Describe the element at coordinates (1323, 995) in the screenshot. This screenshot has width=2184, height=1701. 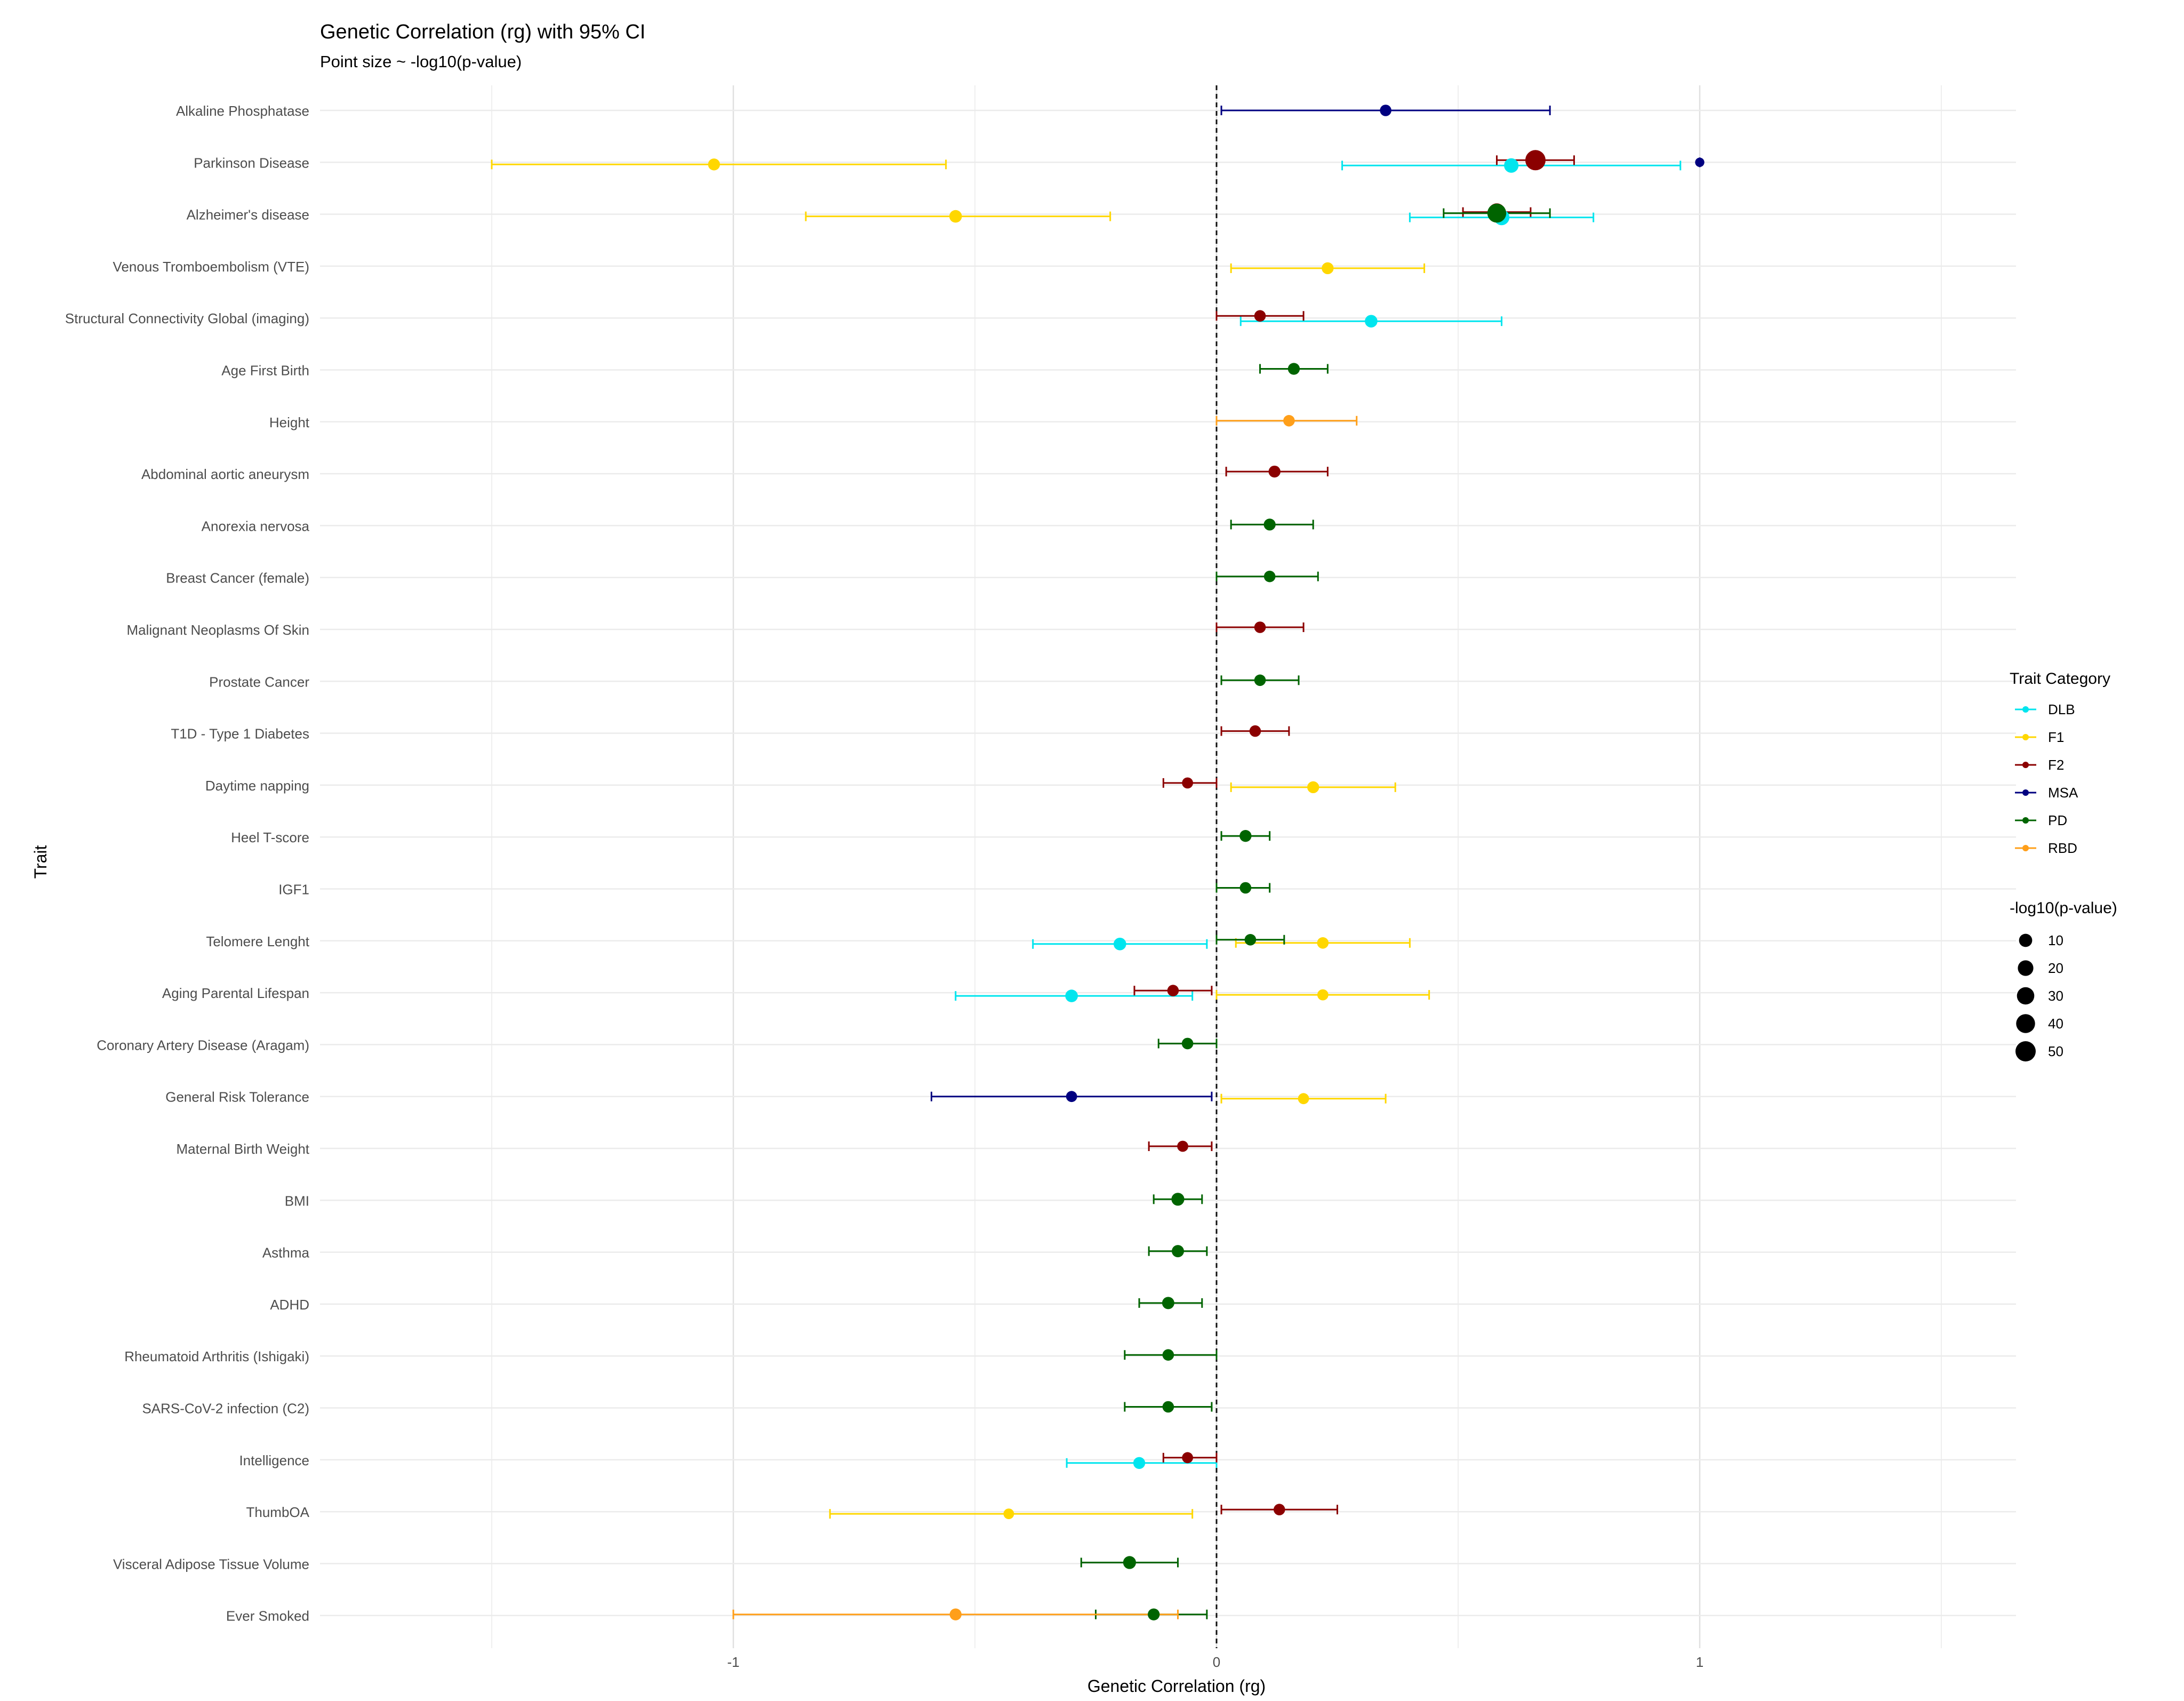
I see `point-f1-aging-parental-lifespan` at that location.